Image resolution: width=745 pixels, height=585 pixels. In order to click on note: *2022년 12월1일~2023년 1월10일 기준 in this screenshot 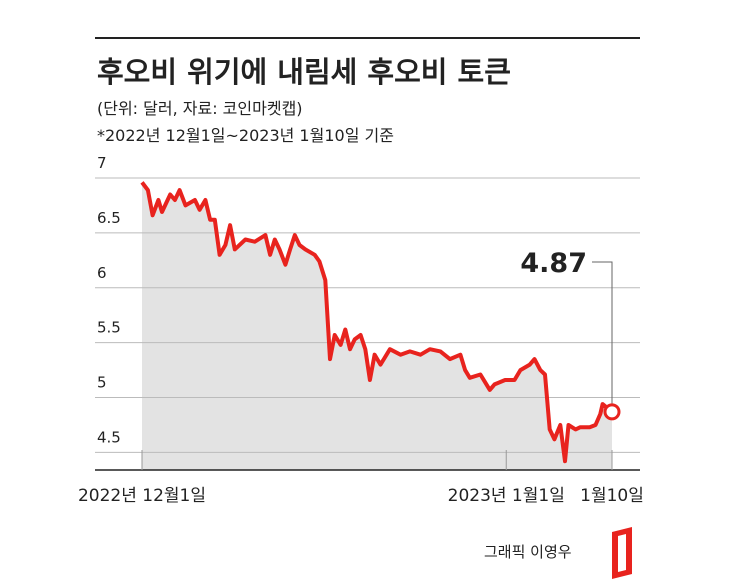, I will do `click(245, 135)`.